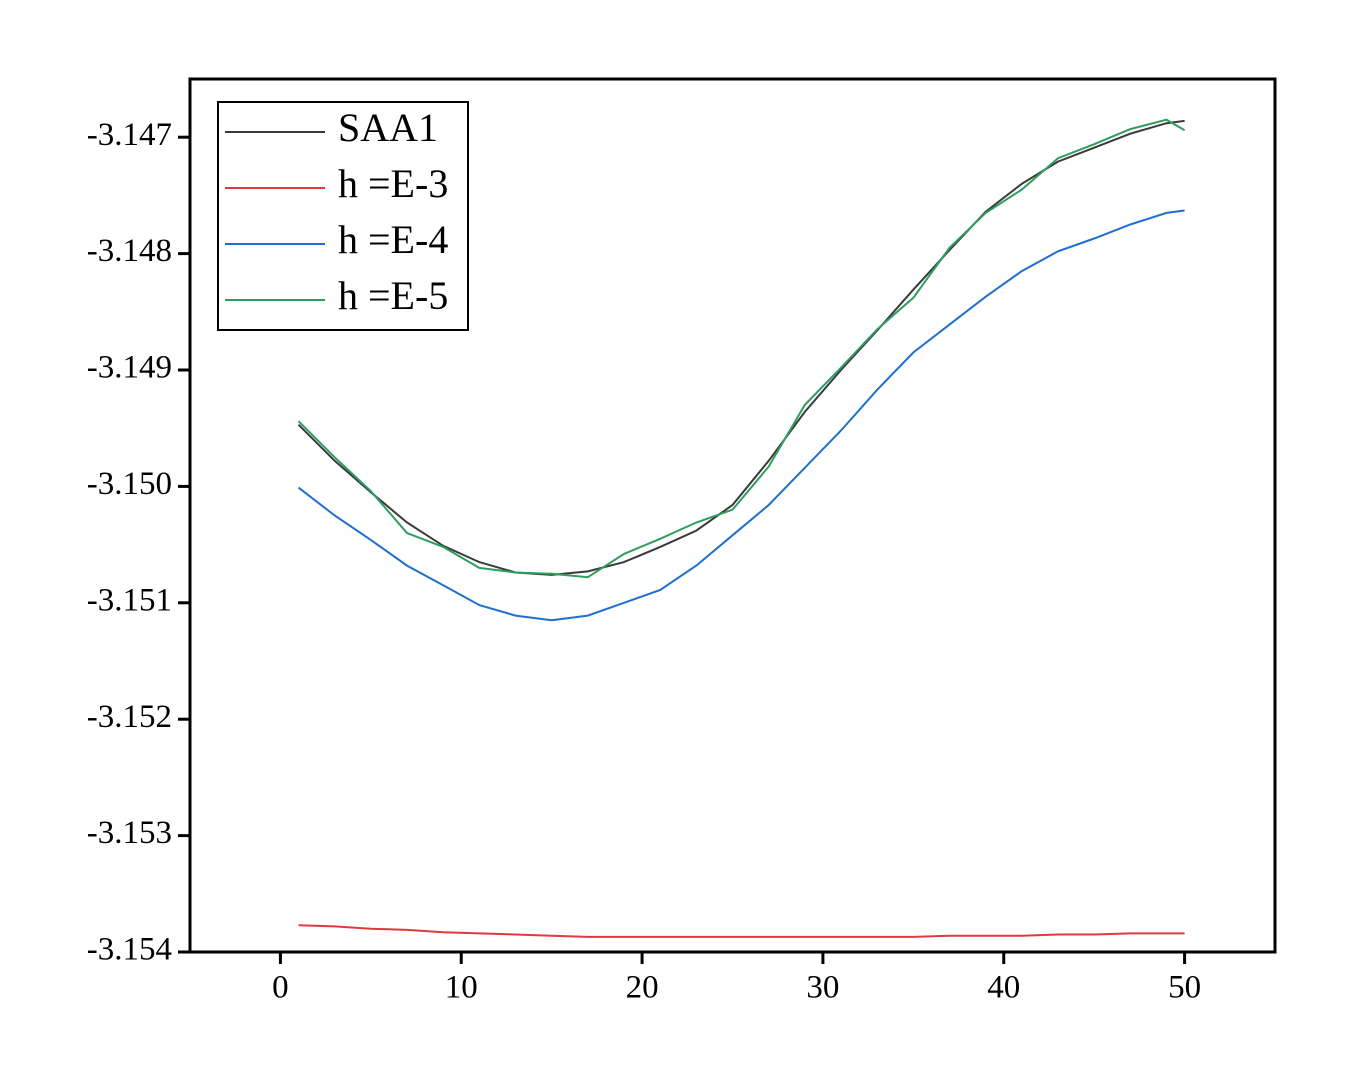  Describe the element at coordinates (642, 988) in the screenshot. I see `x-tick-label: 20` at that location.